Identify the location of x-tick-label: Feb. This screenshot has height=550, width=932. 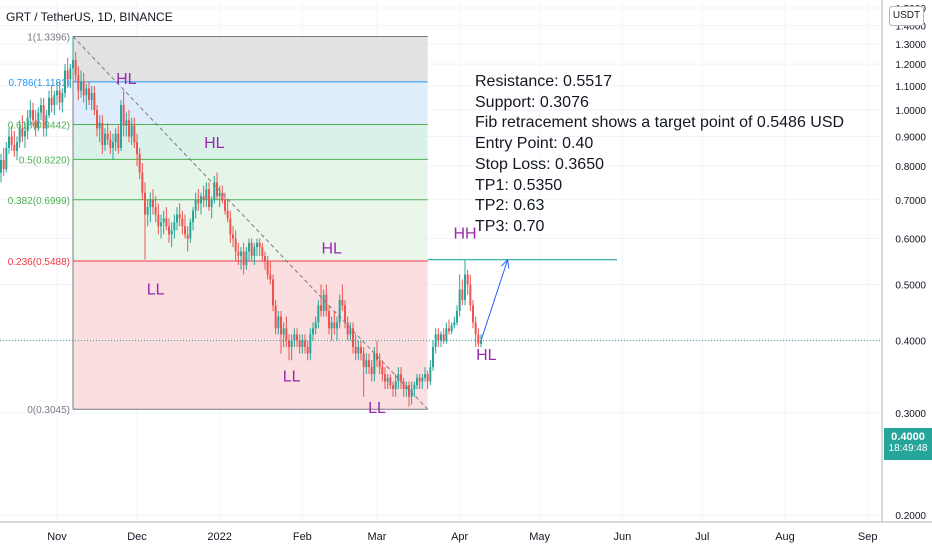
(302, 537).